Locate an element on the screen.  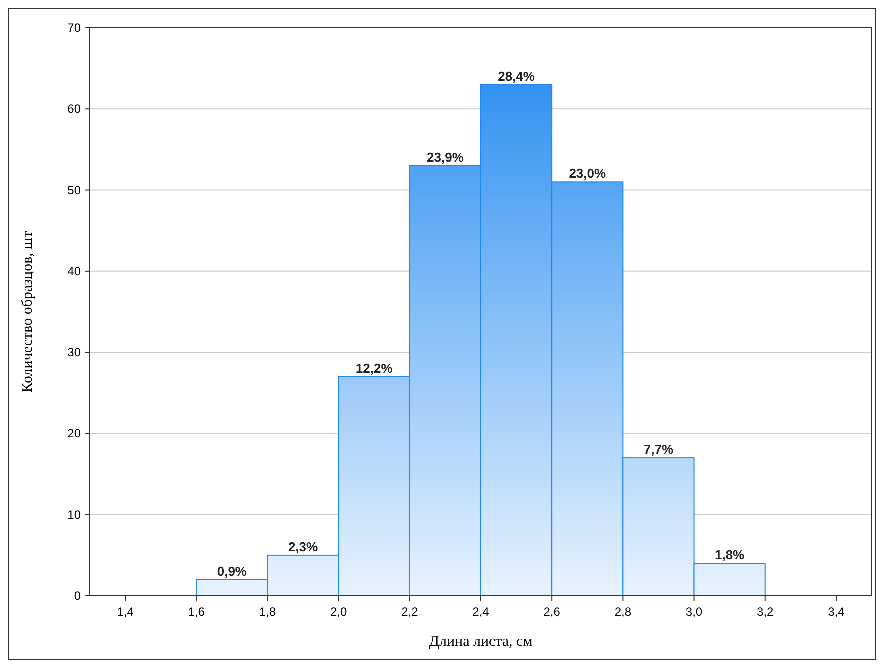
annotation: 2,3% is located at coordinates (303, 546).